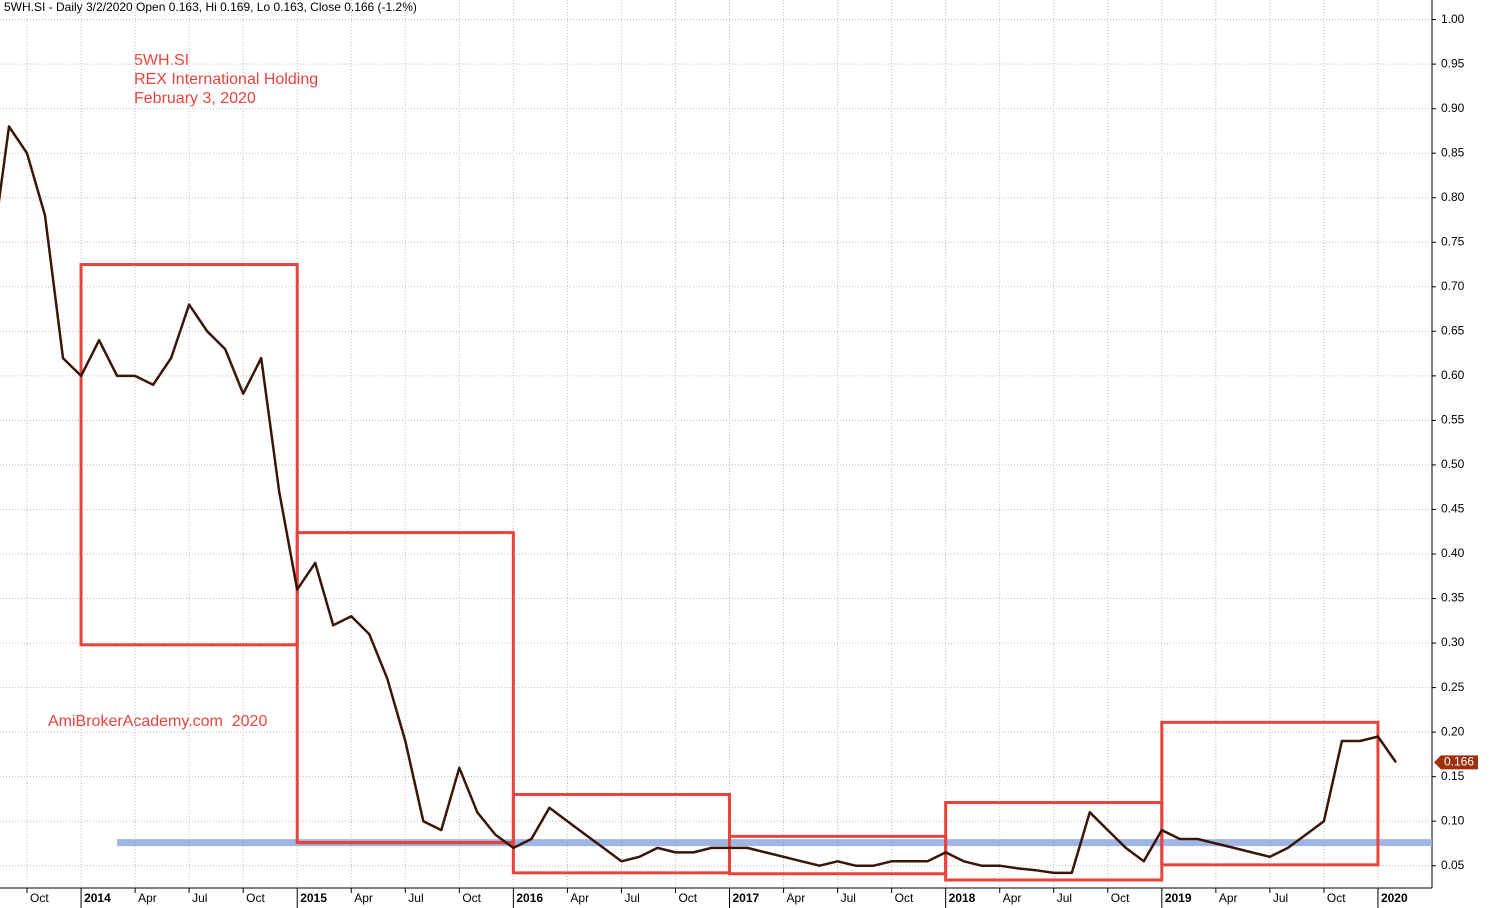  What do you see at coordinates (195, 98) in the screenshot?
I see `annotation: February 3, 2020` at bounding box center [195, 98].